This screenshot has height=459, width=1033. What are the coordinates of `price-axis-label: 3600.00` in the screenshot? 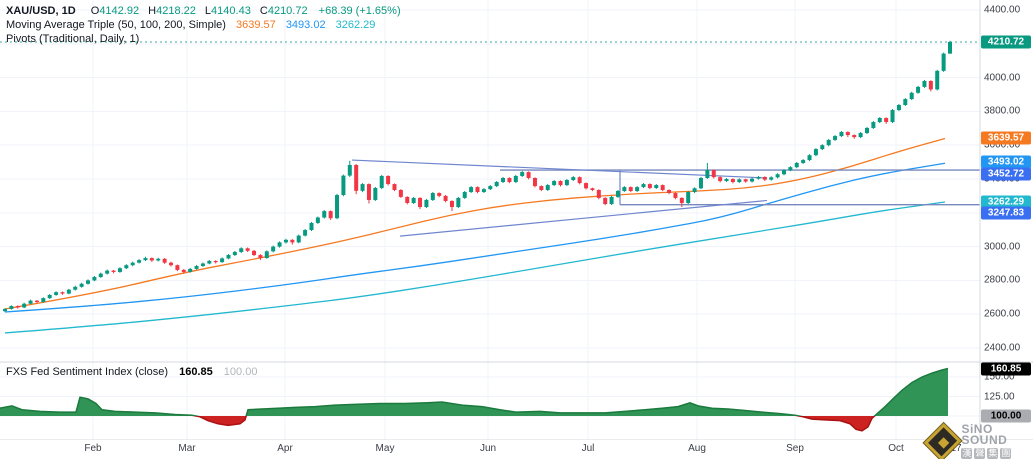 It's located at (1002, 145).